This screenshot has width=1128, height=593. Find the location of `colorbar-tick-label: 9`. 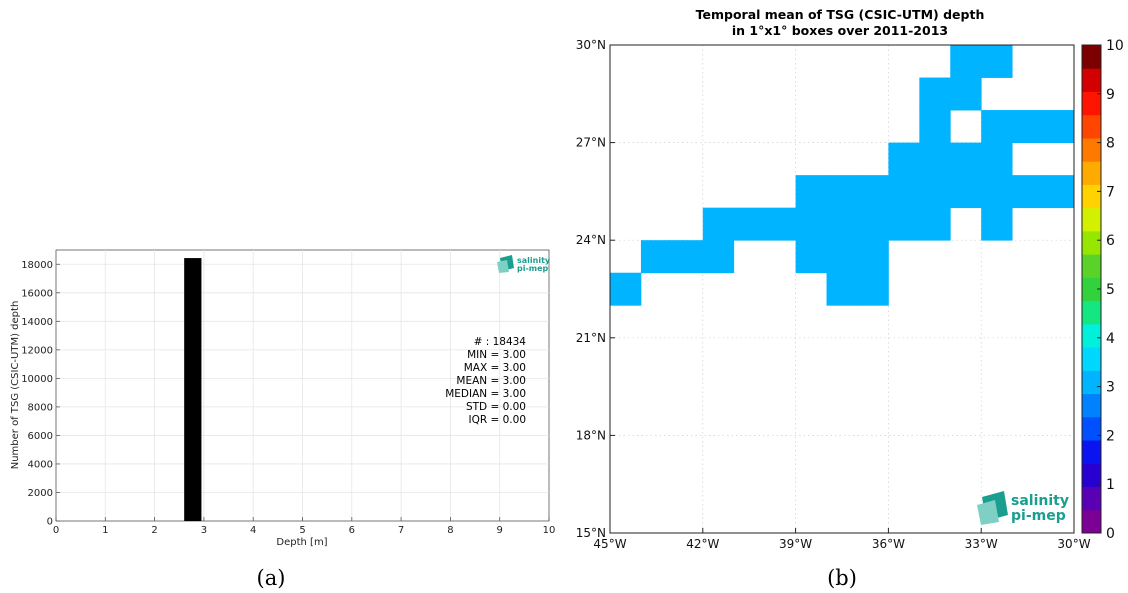

colorbar-tick-label: 9 is located at coordinates (1110, 95).